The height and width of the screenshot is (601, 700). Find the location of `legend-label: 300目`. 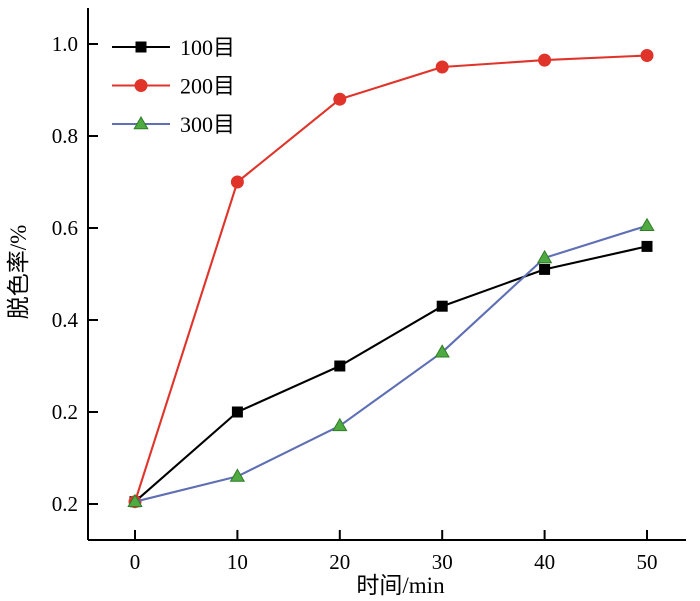

legend-label: 300目 is located at coordinates (207, 124).